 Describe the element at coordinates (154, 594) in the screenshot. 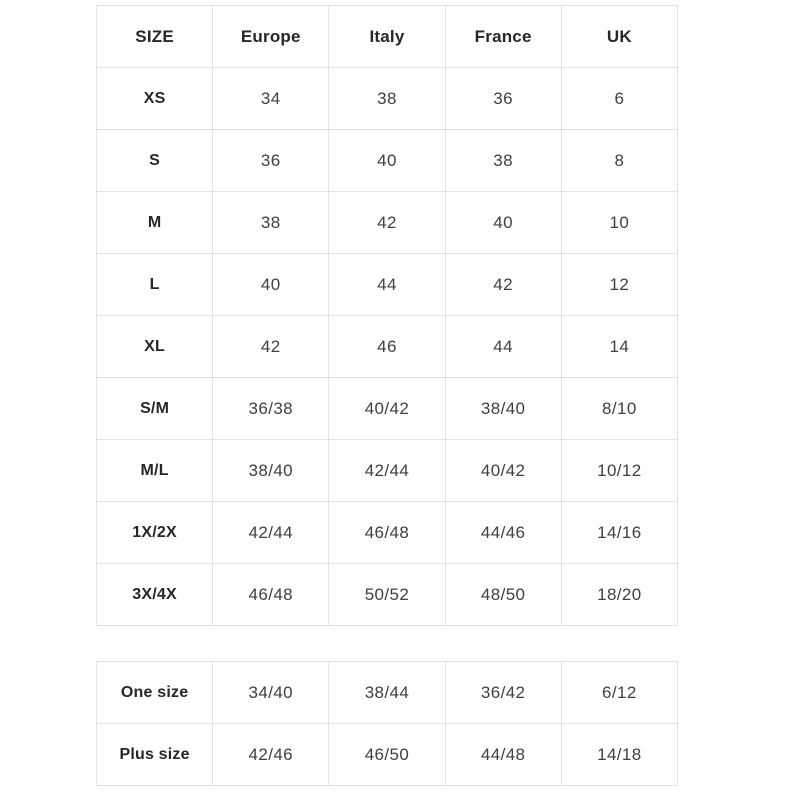

I see `row-label-cell: 3X/4X` at that location.